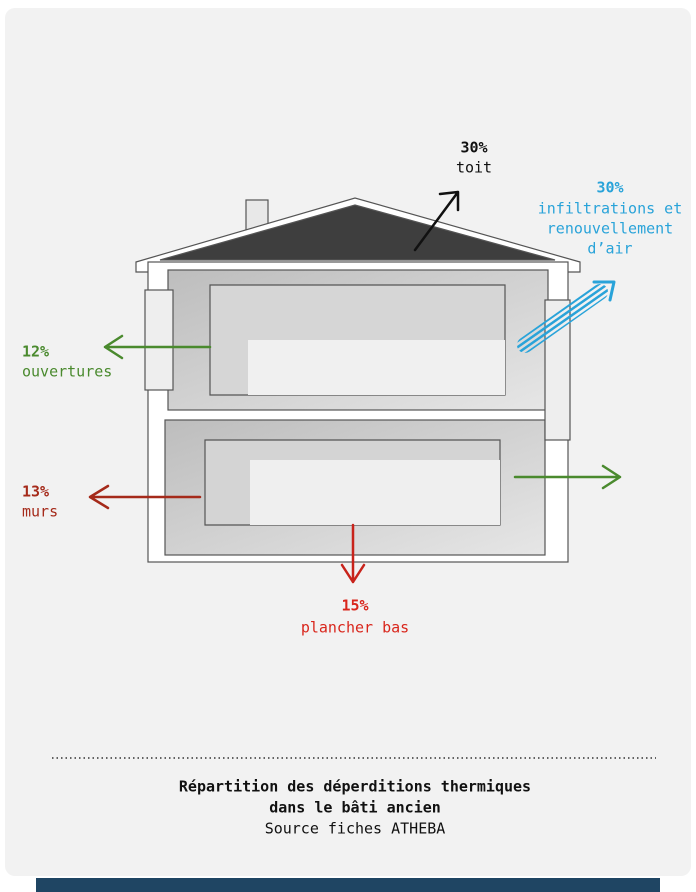 The height and width of the screenshot is (892, 696). What do you see at coordinates (355, 808) in the screenshot?
I see `caption-title: dans le bâti ancien` at bounding box center [355, 808].